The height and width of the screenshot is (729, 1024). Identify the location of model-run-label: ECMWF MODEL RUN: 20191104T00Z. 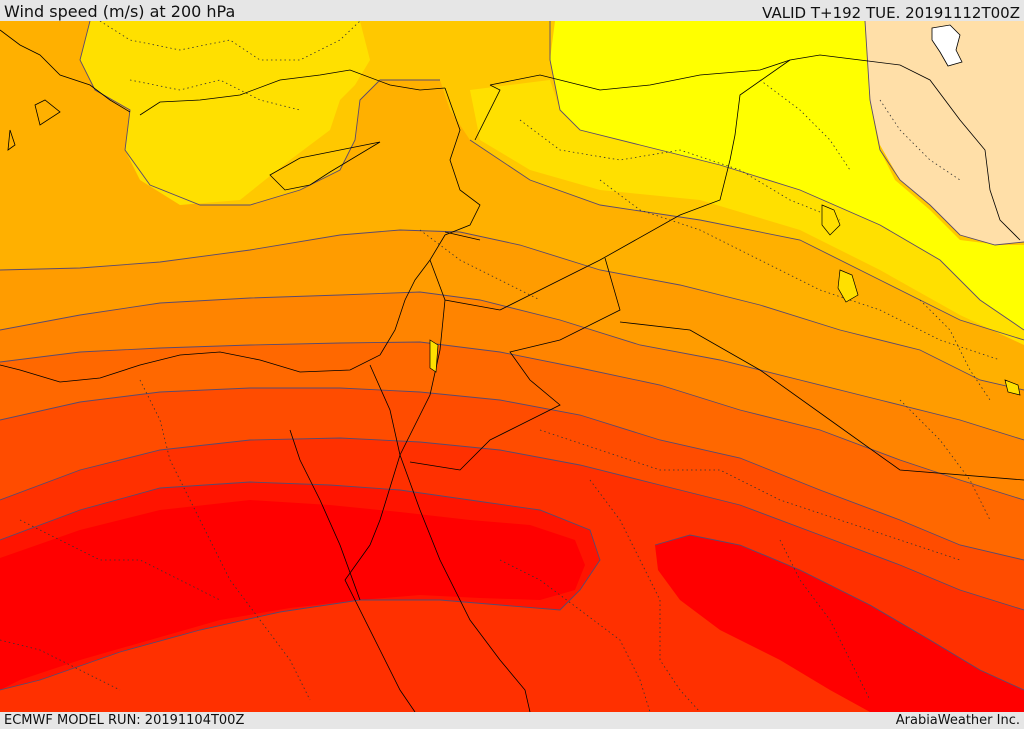
(124, 720).